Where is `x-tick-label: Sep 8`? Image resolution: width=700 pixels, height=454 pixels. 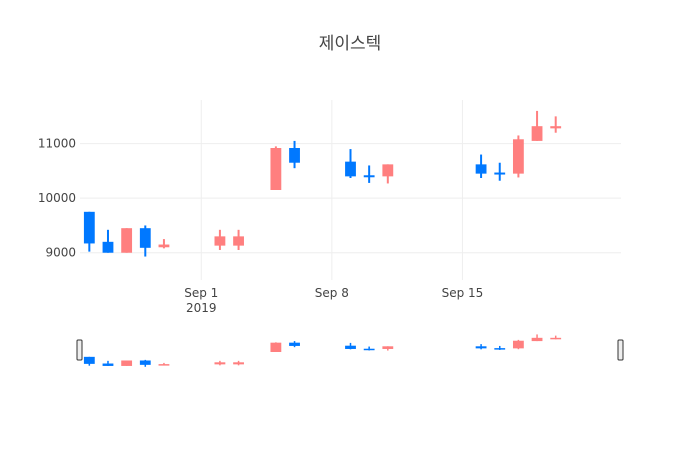 x-tick-label: Sep 8 is located at coordinates (332, 293).